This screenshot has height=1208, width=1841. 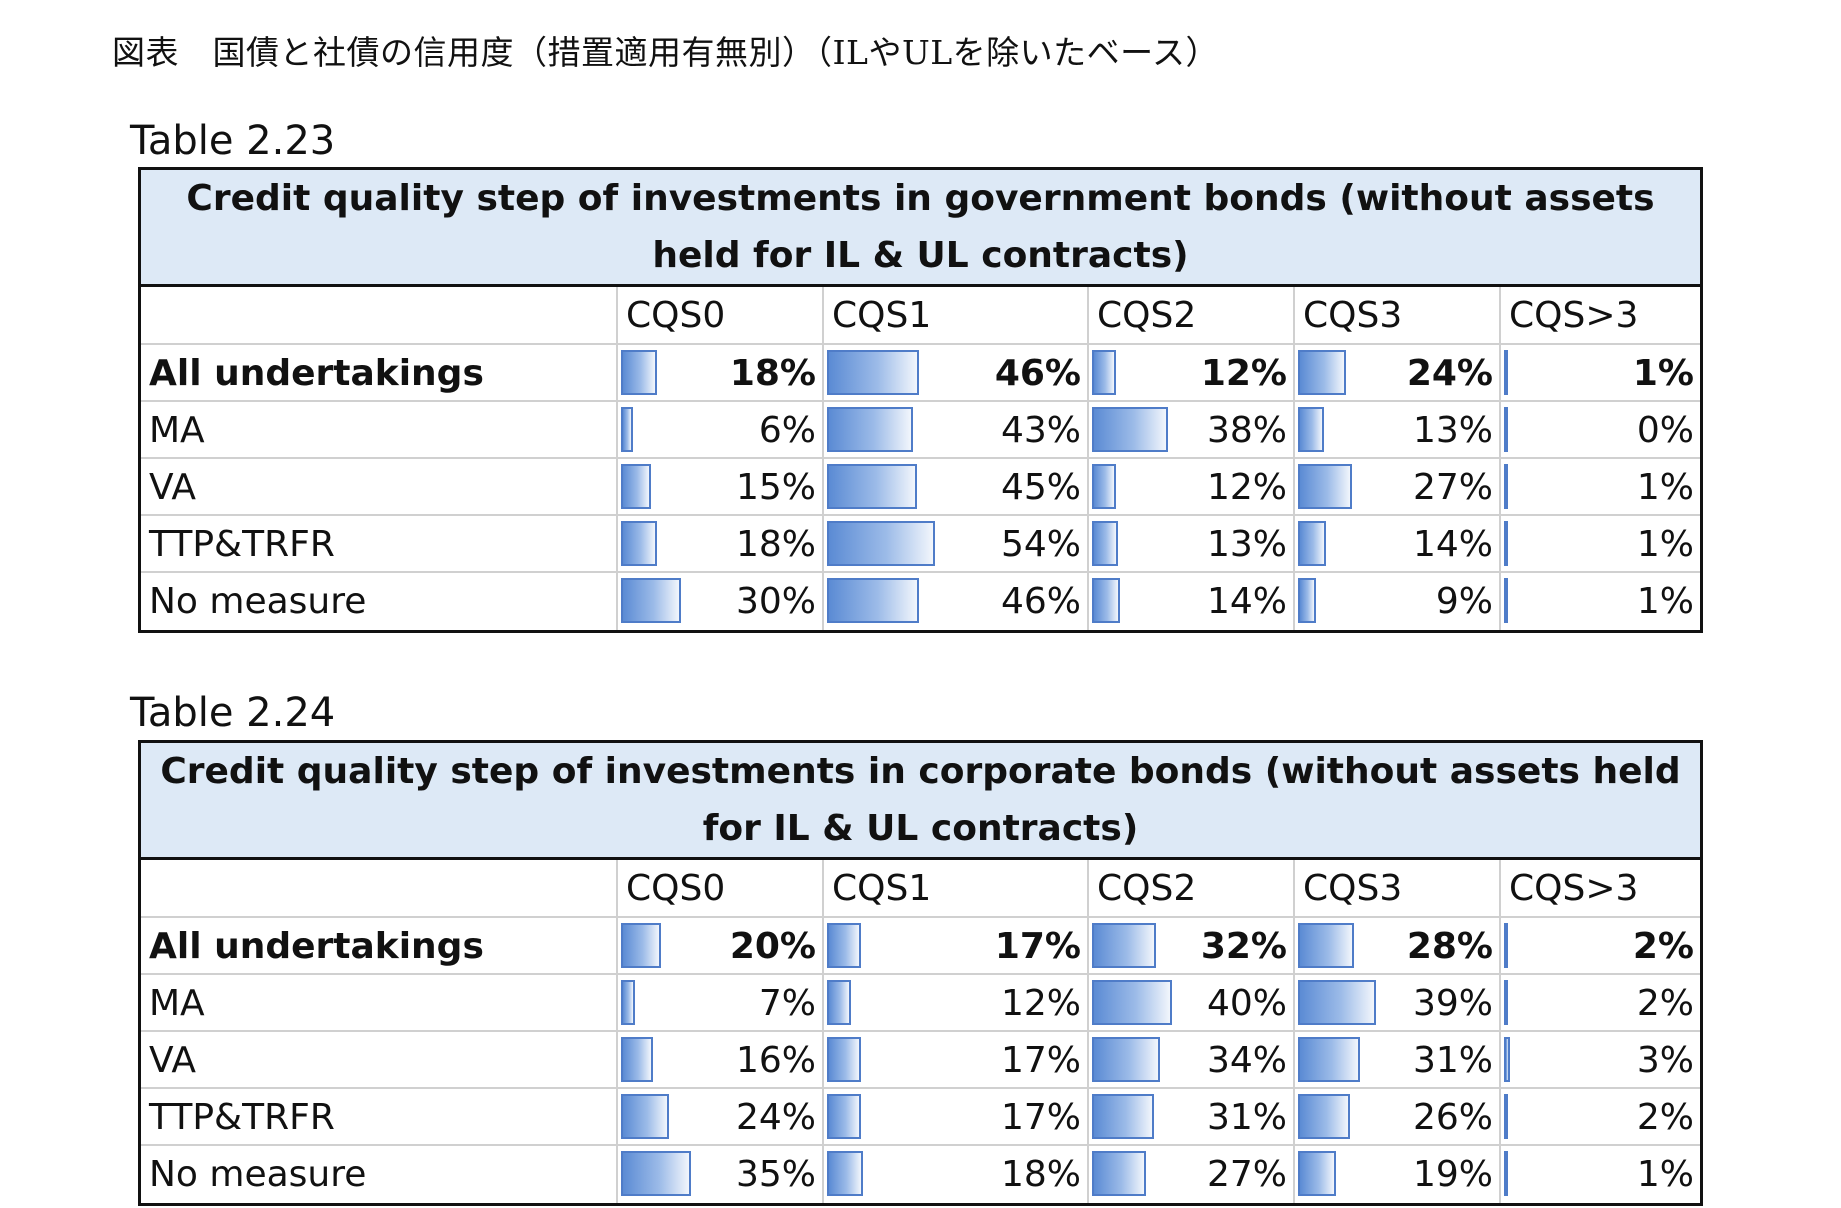 What do you see at coordinates (1398, 1116) in the screenshot?
I see `value-cell: 26%` at bounding box center [1398, 1116].